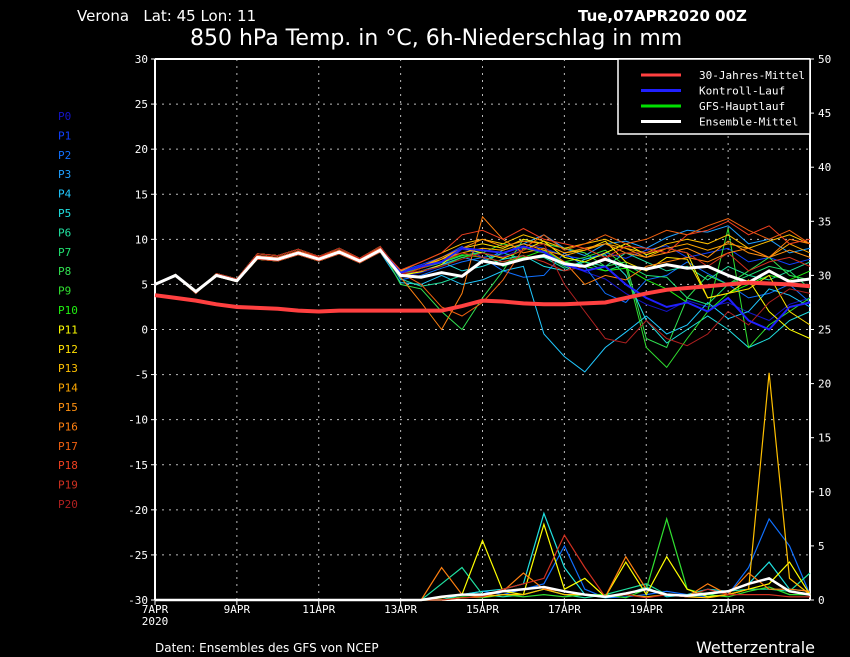  What do you see at coordinates (64, 213) in the screenshot?
I see `member-label-p5: P5` at bounding box center [64, 213].